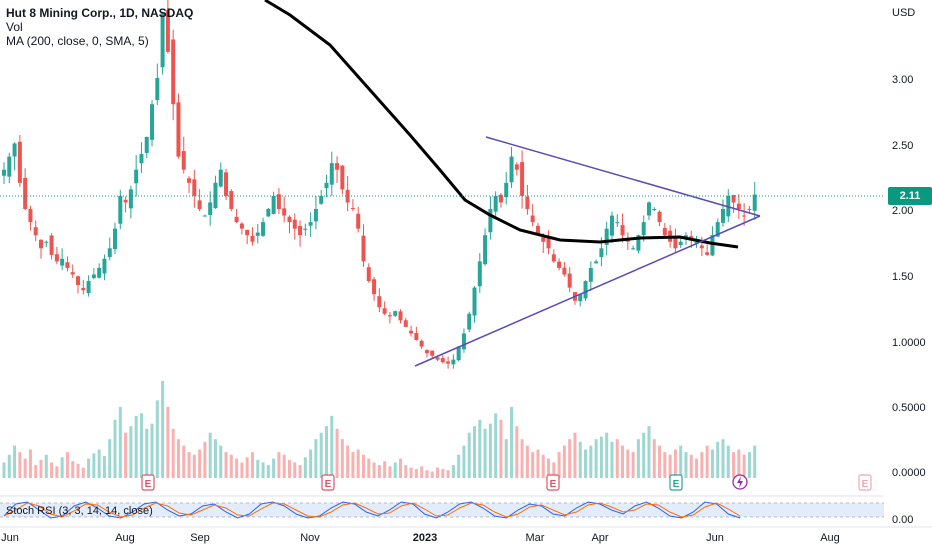 The image size is (932, 555). I want to click on stoch-d-line, so click(372, 510).